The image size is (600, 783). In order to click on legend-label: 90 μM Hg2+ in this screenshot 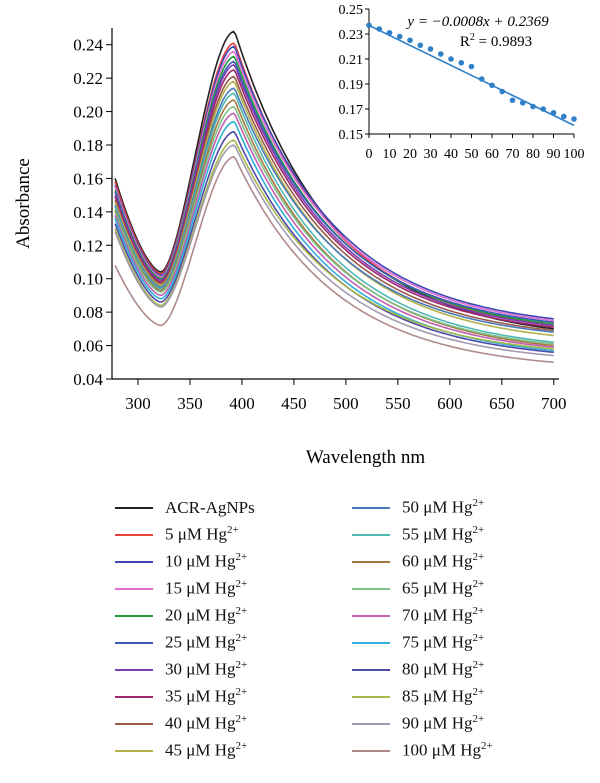, I will do `click(443, 723)`.